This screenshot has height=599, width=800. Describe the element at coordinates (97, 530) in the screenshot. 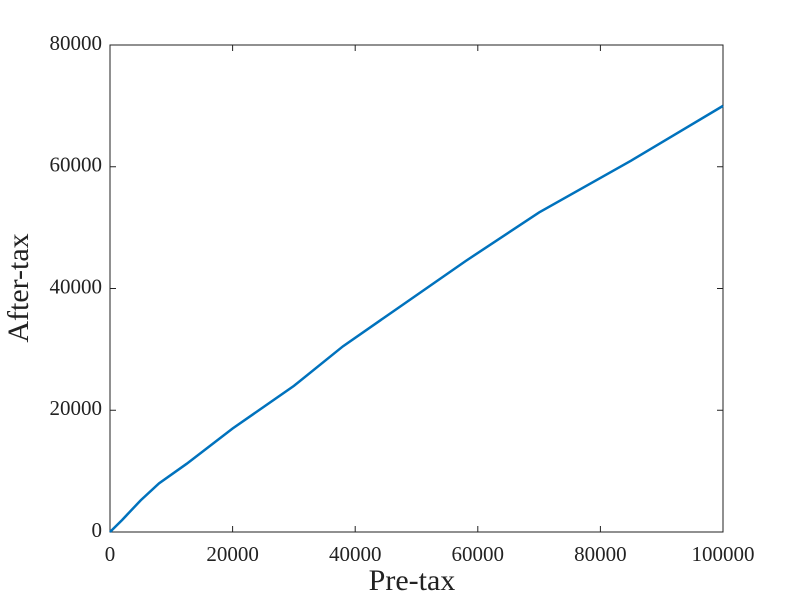

I see `y-tick-label: 0` at that location.